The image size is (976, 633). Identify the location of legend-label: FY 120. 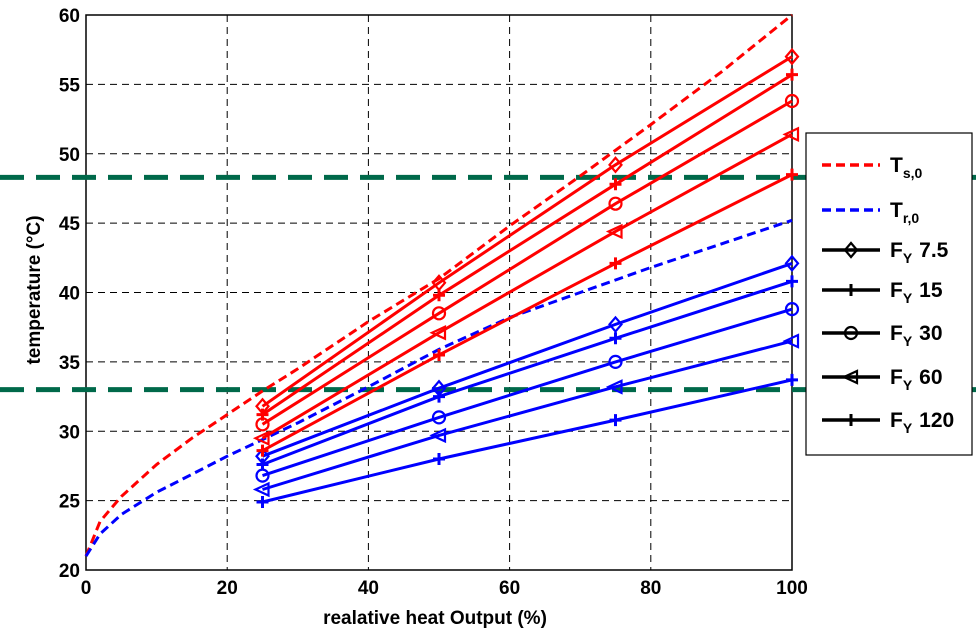
(922, 422).